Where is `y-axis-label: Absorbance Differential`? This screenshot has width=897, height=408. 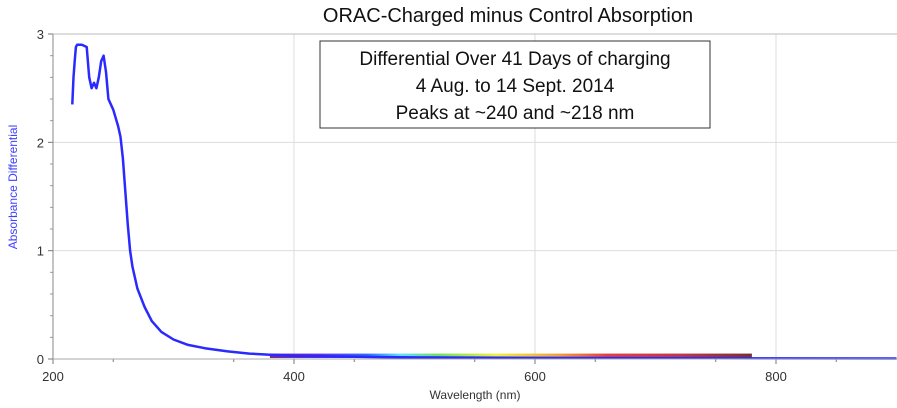
y-axis-label: Absorbance Differential is located at coordinates (13, 187).